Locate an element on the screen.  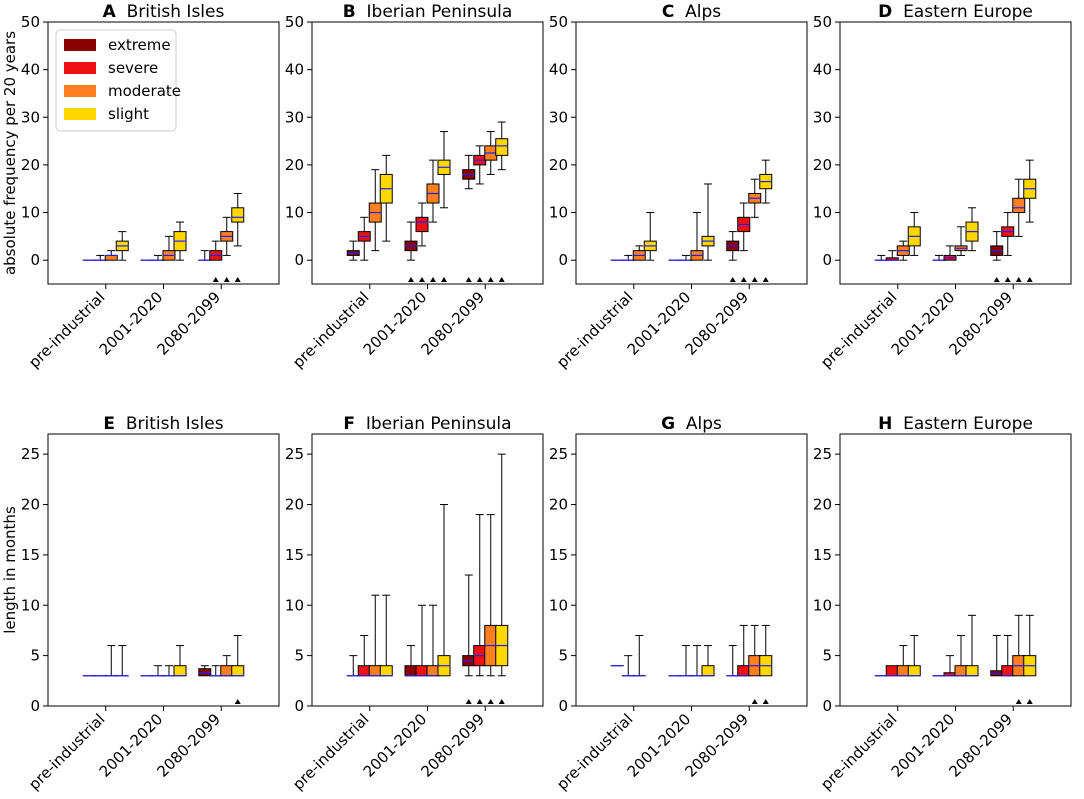
panel-title: G Alps is located at coordinates (691, 424).